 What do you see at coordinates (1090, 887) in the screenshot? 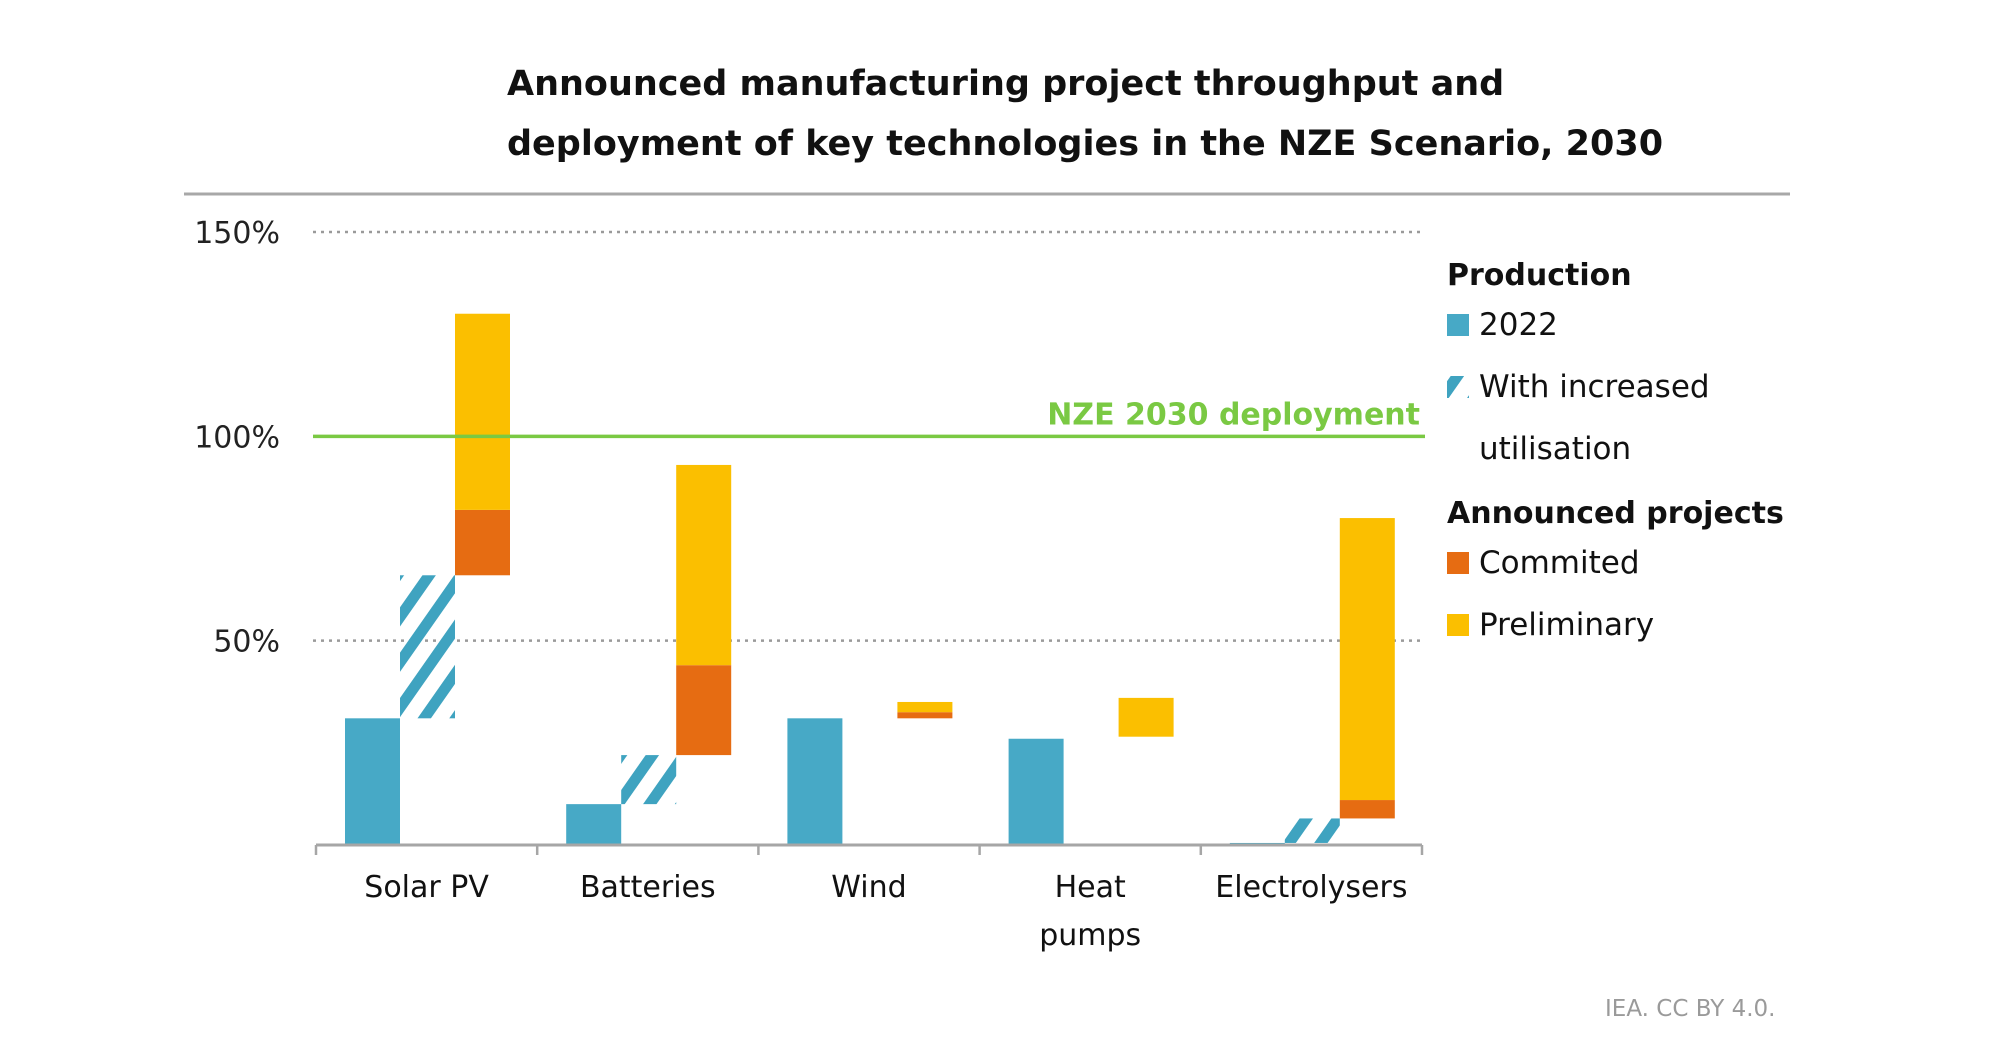
I see `x-tick-label: Heat` at bounding box center [1090, 887].